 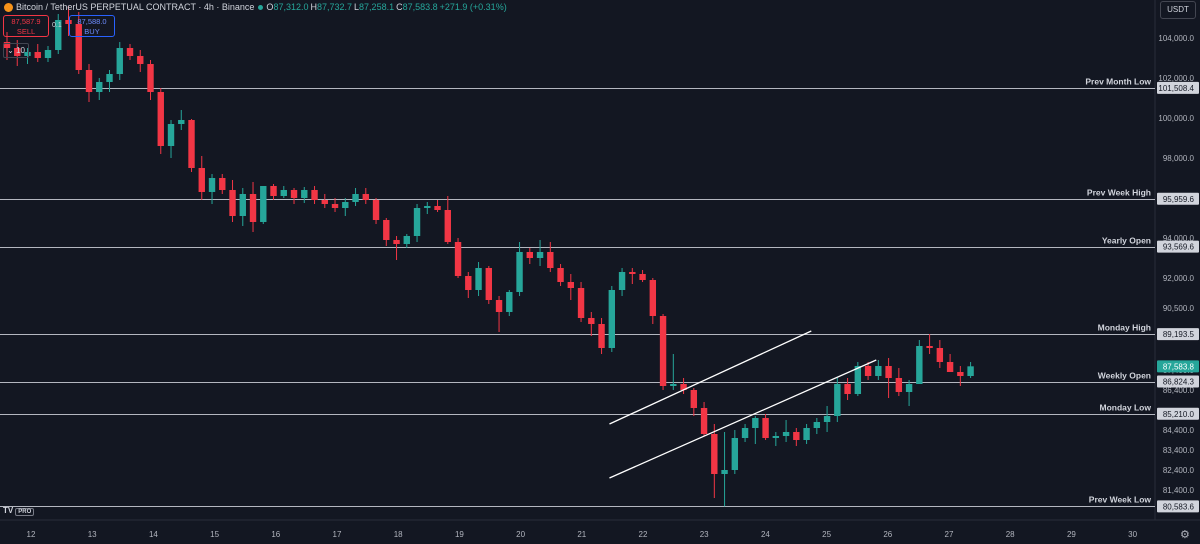 I want to click on last-price-tag-text: 87,583.8, so click(x=1179, y=366).